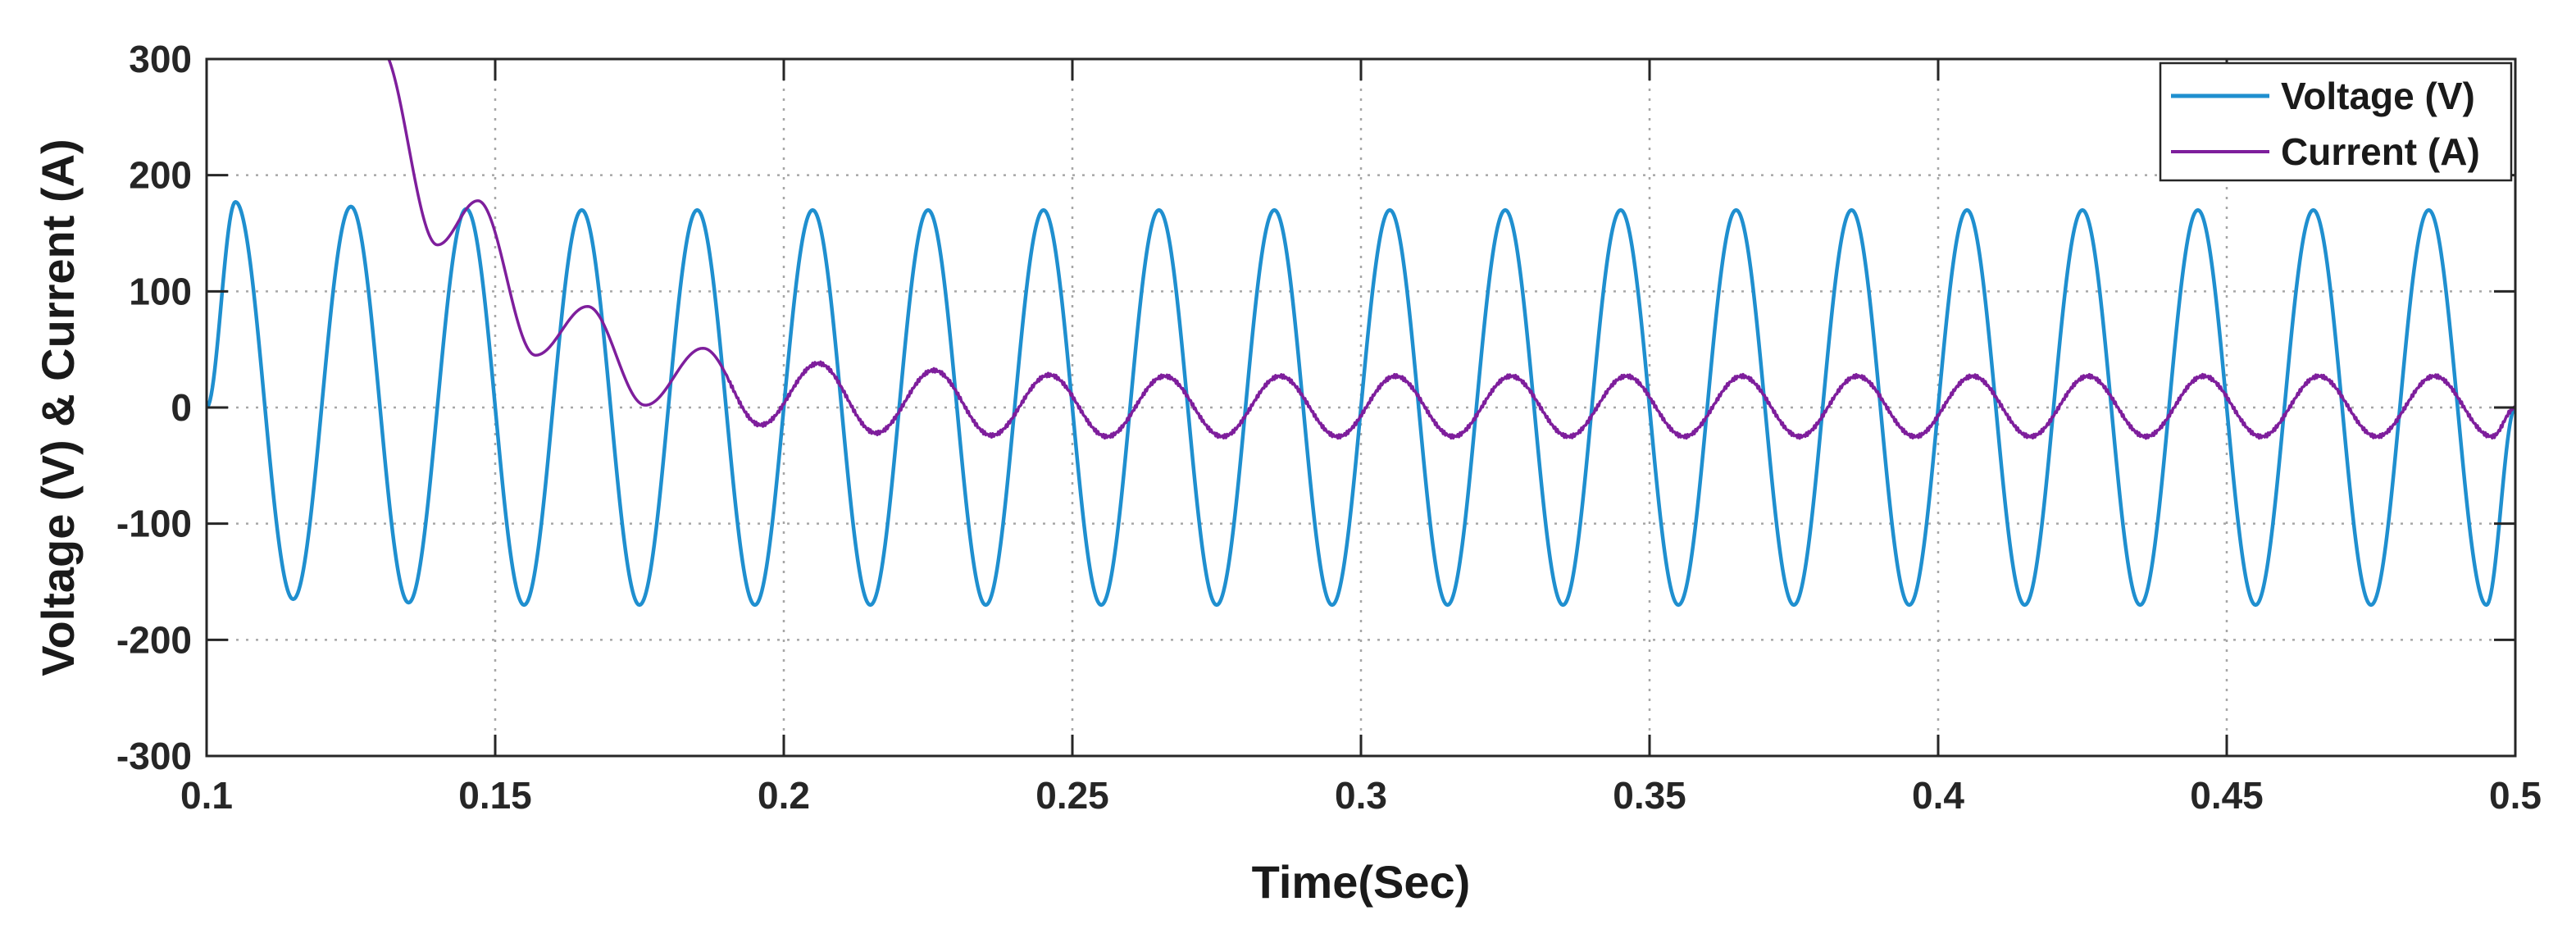  What do you see at coordinates (784, 795) in the screenshot?
I see `x-tick-label: 0.2` at bounding box center [784, 795].